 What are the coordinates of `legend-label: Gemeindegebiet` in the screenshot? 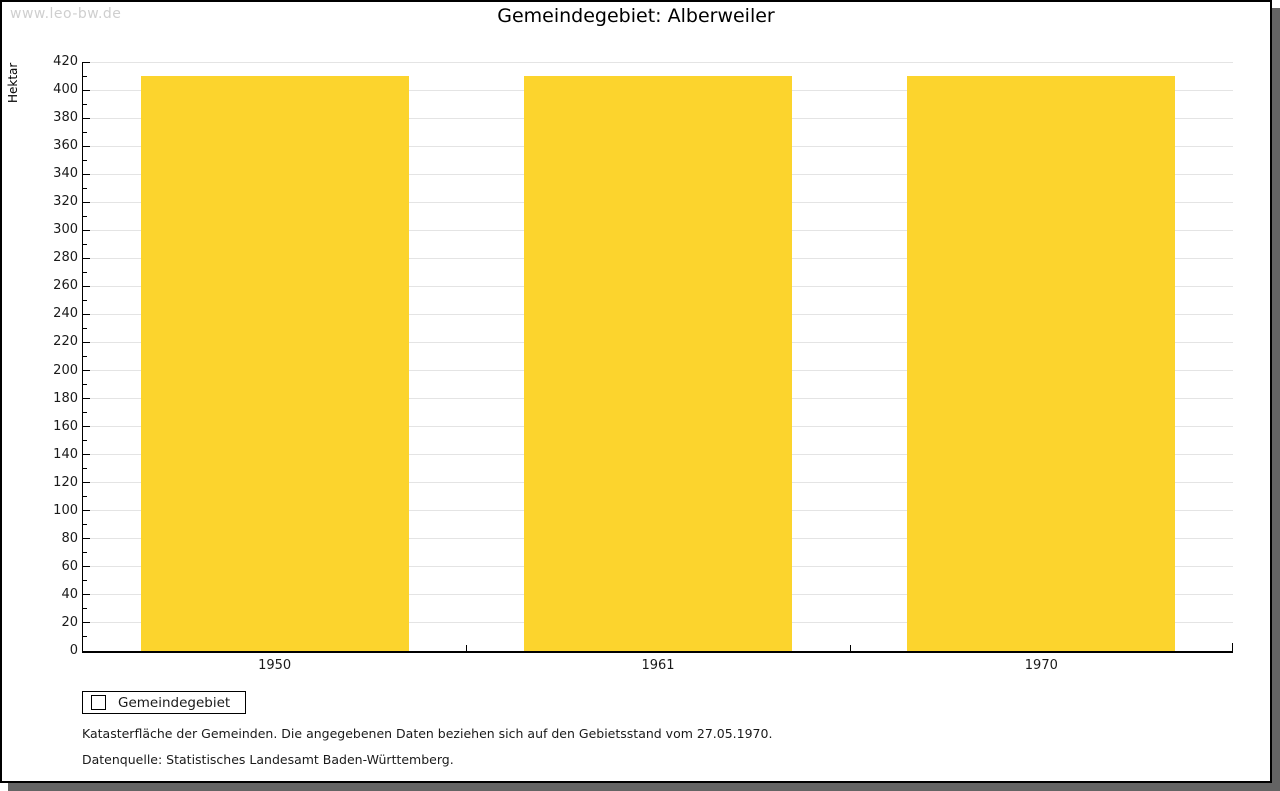 It's located at (174, 702).